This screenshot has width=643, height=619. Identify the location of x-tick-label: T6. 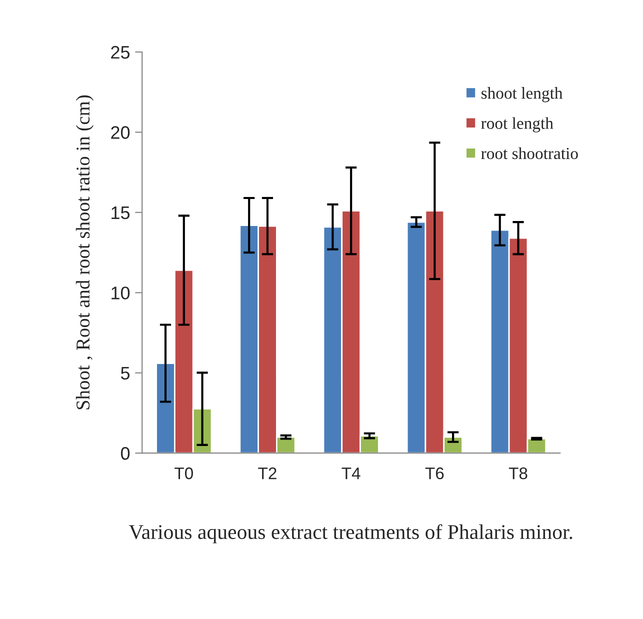
(434, 473).